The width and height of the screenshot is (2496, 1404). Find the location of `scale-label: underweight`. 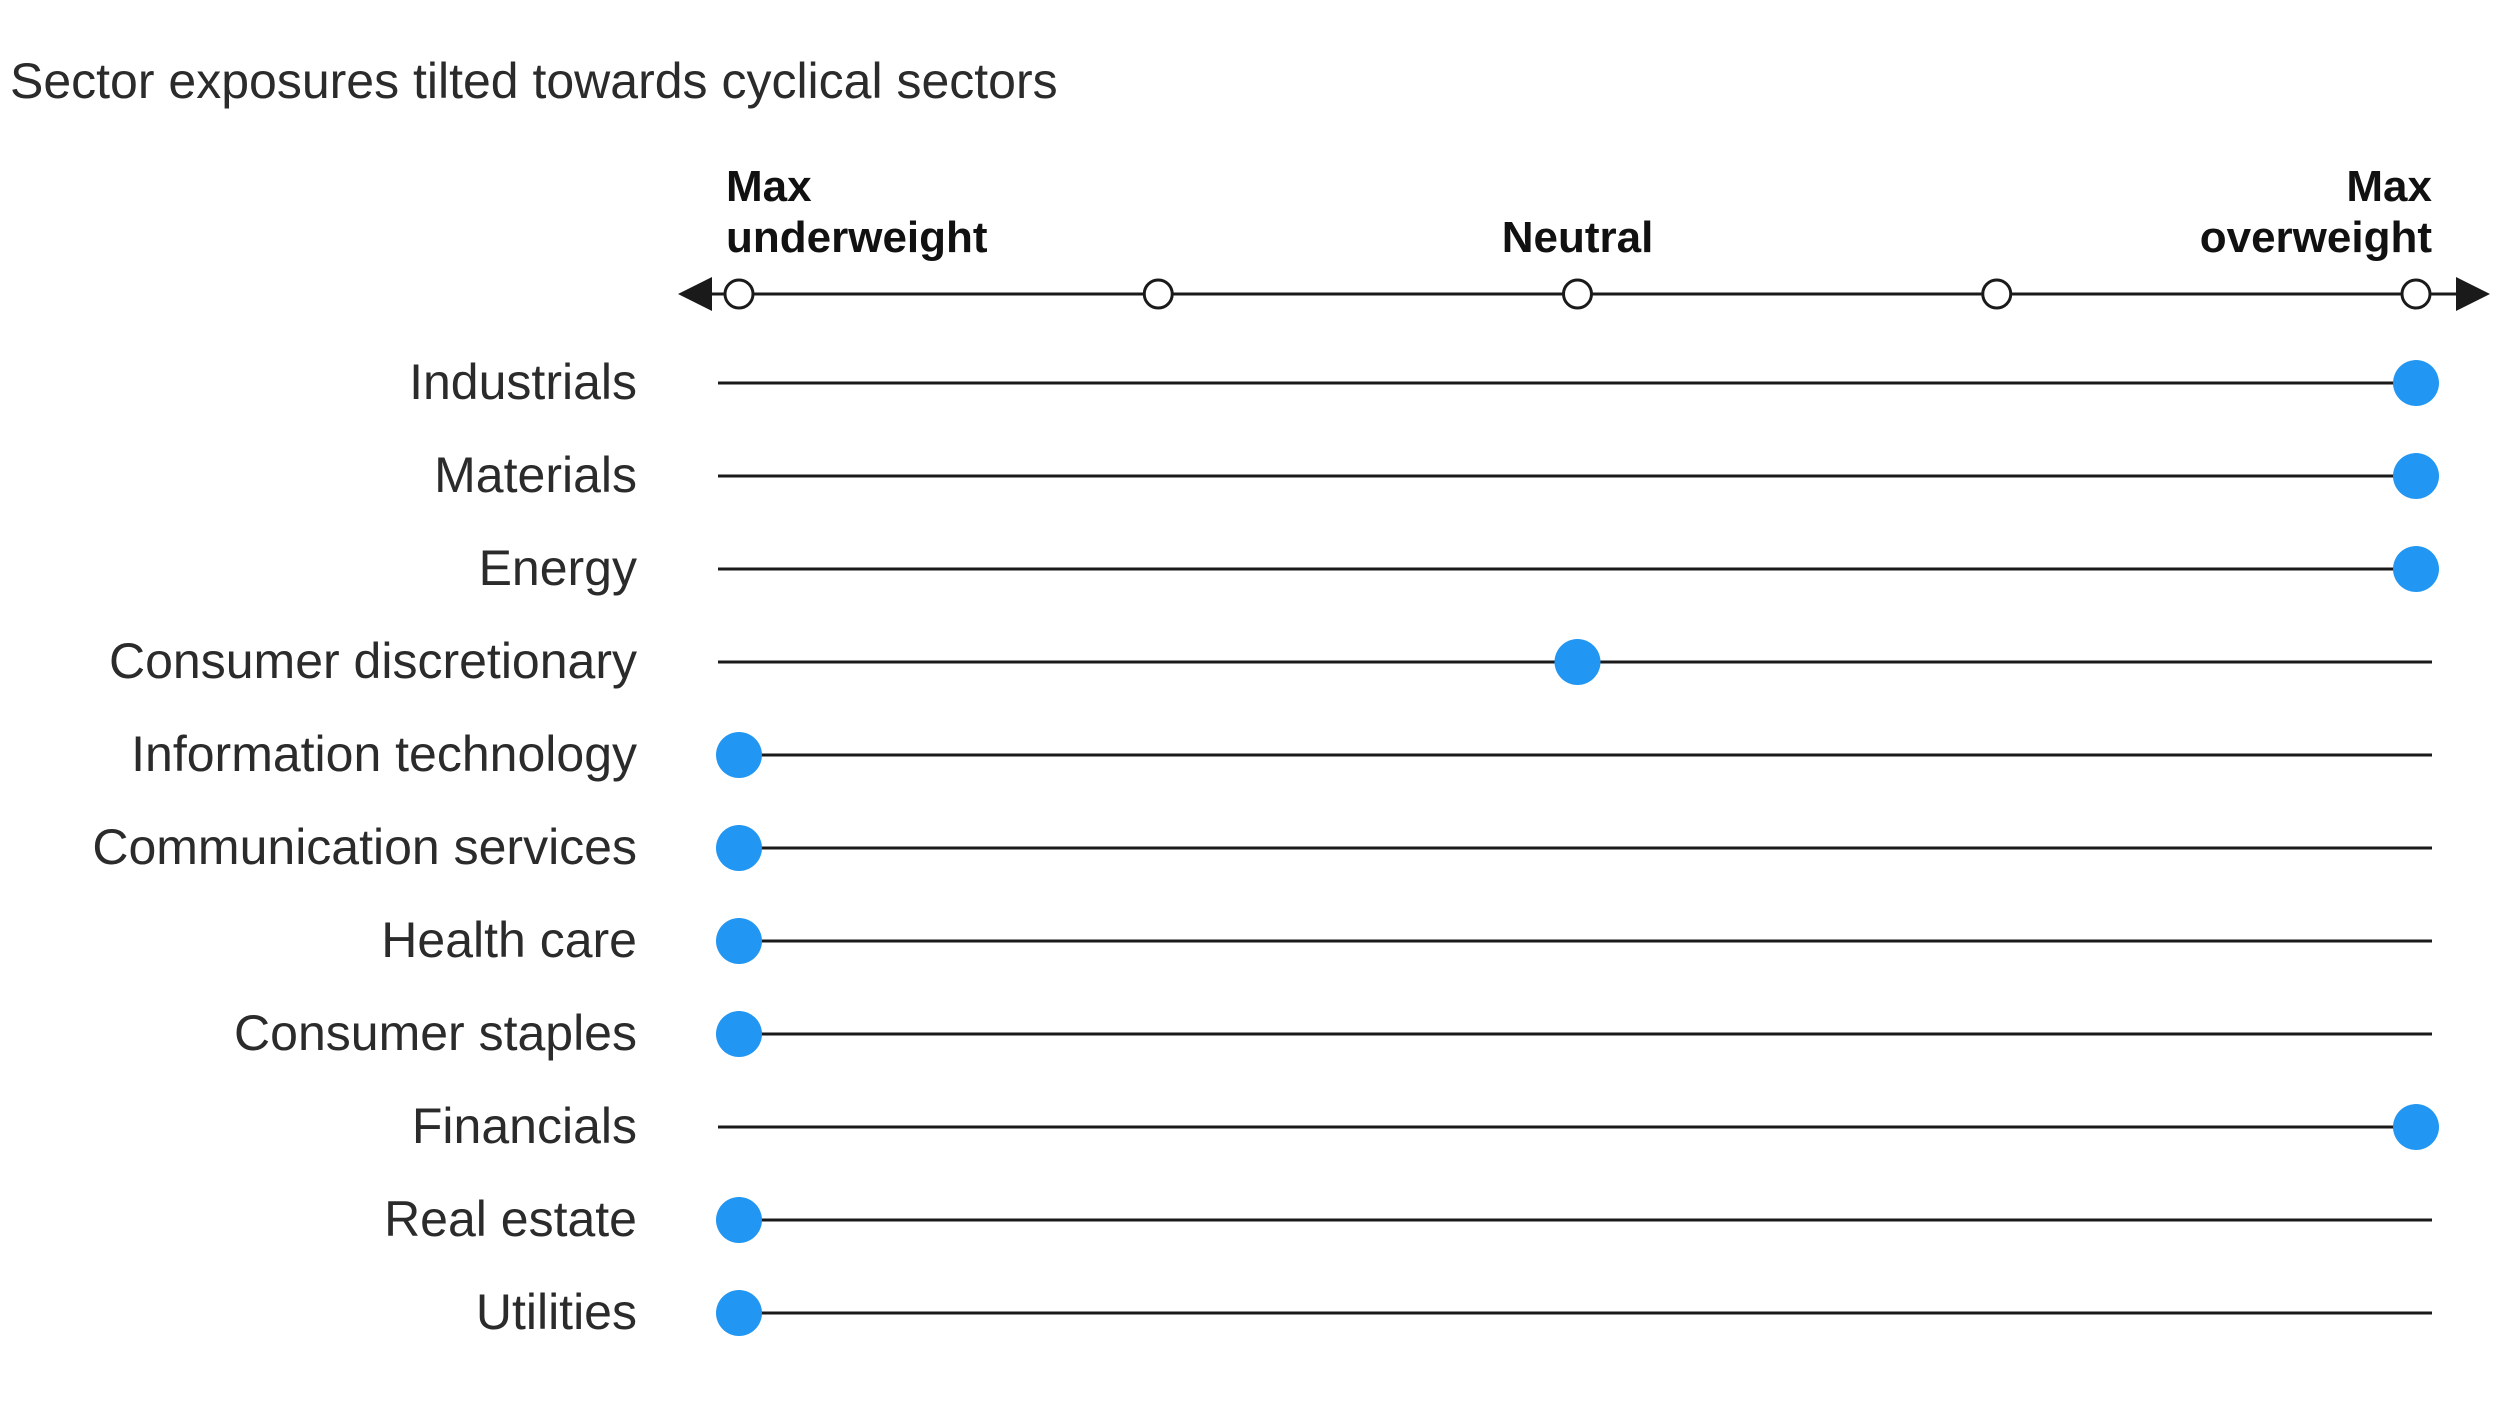

scale-label: underweight is located at coordinates (857, 237).